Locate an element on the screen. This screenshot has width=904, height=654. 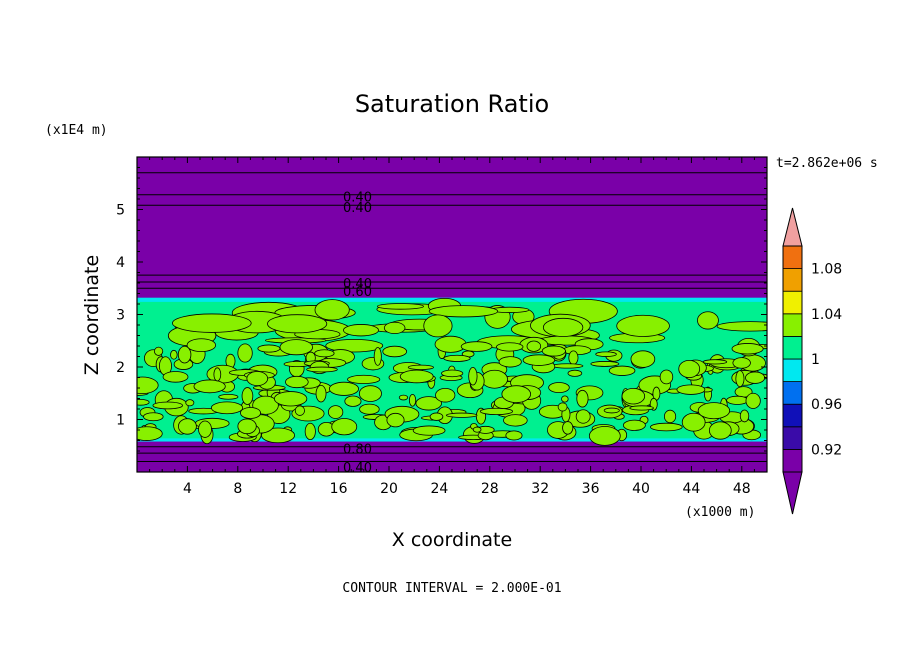
x-unit-label: (x1000 m) is located at coordinates (720, 512).